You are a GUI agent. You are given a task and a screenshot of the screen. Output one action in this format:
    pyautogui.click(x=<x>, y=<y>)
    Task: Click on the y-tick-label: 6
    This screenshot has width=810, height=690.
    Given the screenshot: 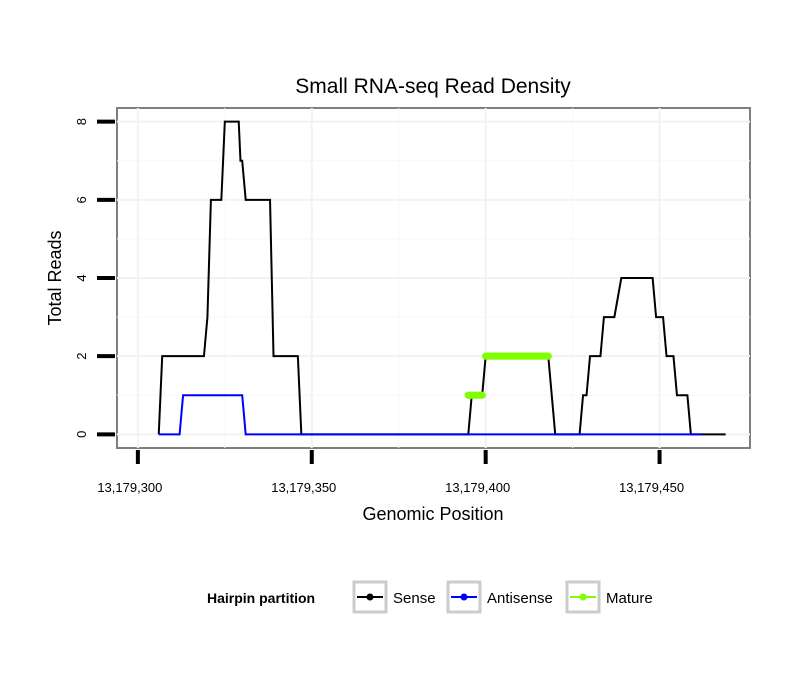 What is the action you would take?
    pyautogui.click(x=81, y=199)
    